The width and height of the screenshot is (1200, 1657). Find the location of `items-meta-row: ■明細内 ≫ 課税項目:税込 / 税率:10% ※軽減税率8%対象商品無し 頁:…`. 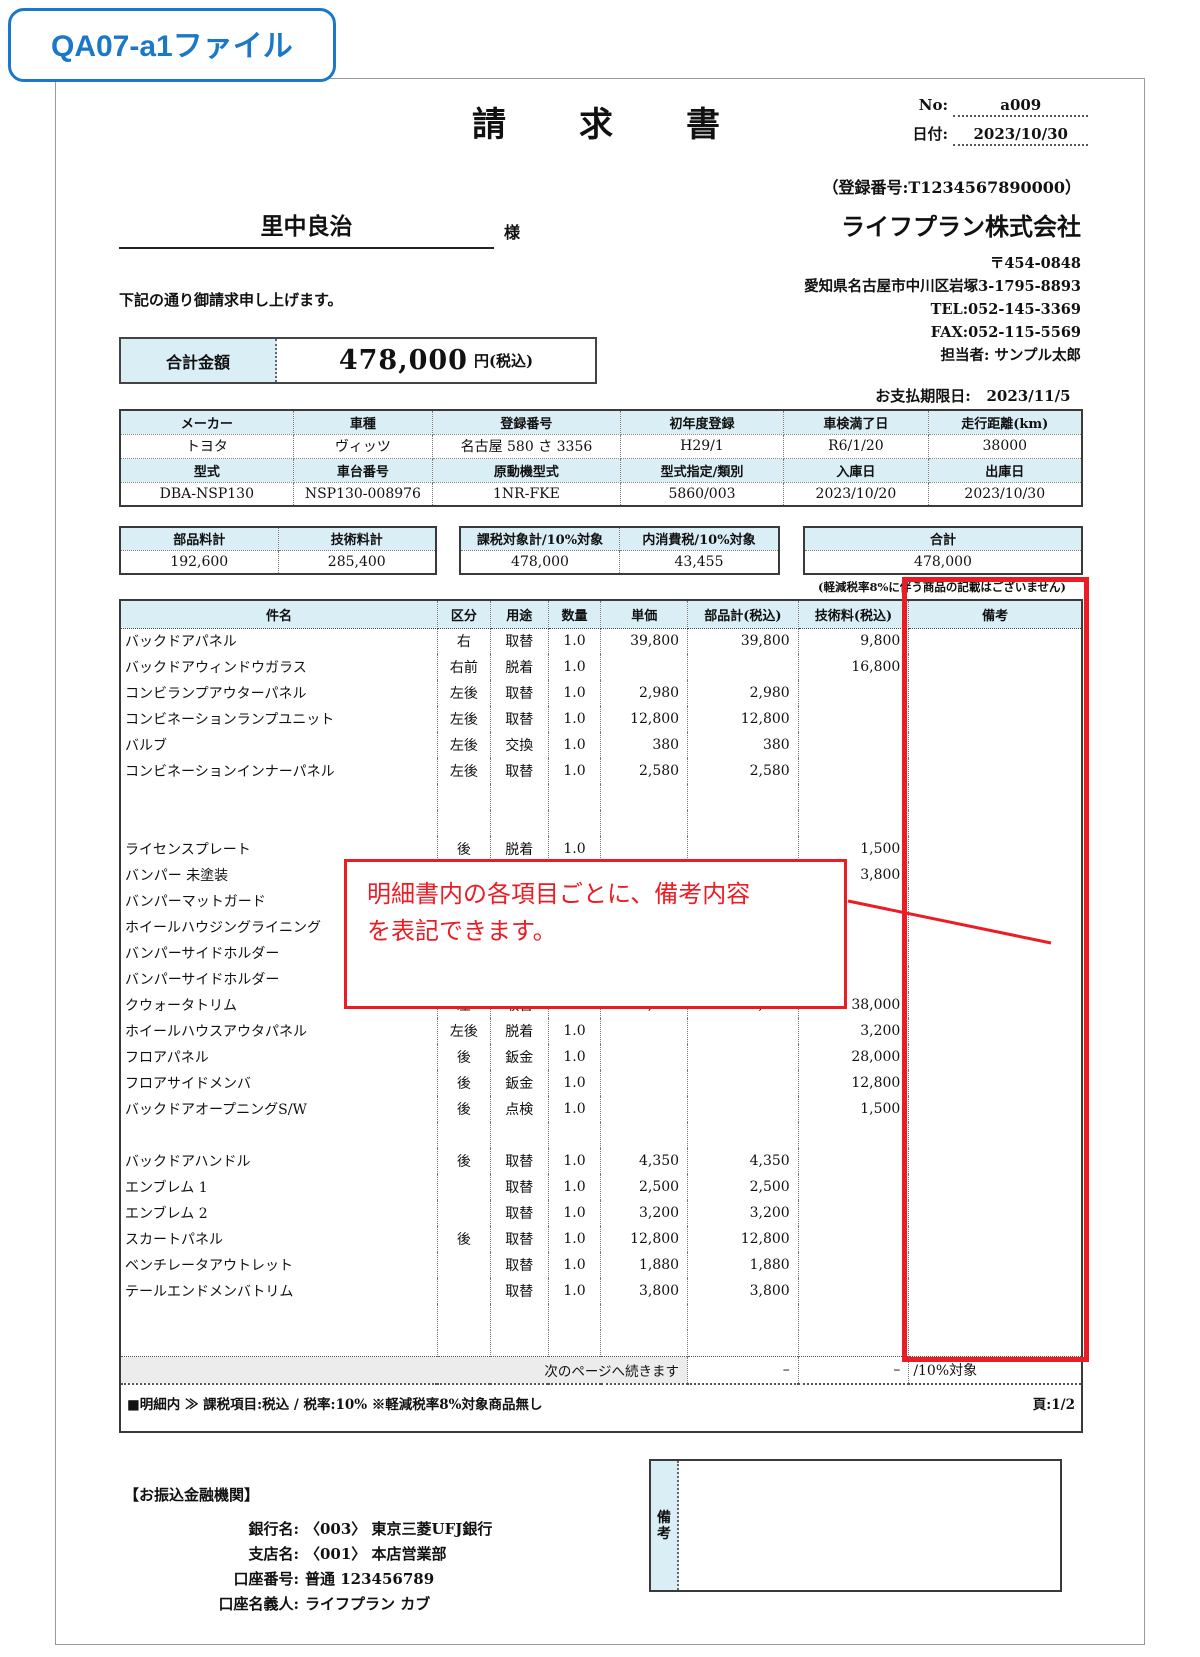

items-meta-row: ■明細内 ≫ 課税項目:税込 / 税率:10% ※軽減税率8%対象商品無し 頁:… is located at coordinates (601, 1407).